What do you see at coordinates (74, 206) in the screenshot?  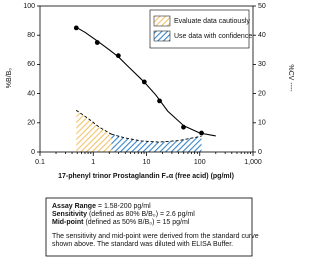 I see `info-label: Assay Range` at bounding box center [74, 206].